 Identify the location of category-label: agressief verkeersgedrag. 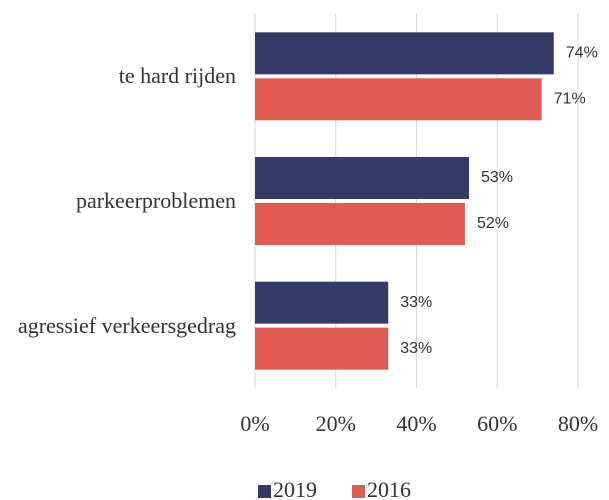
(126, 325).